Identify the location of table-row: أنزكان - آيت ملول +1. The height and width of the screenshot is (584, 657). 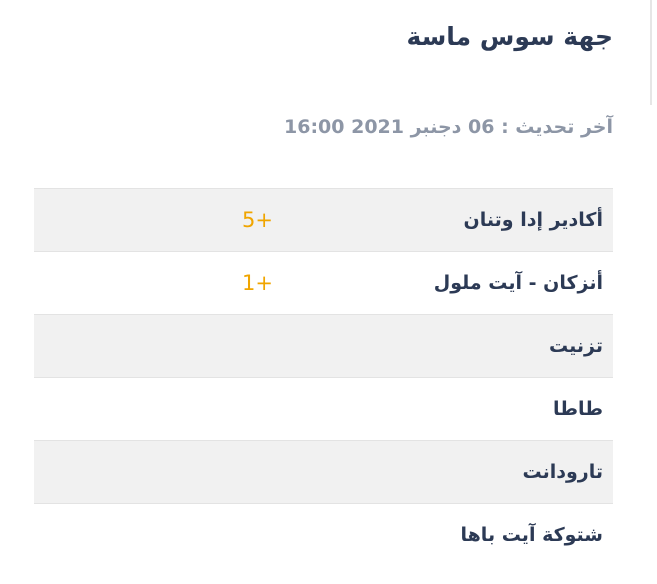
(323, 283).